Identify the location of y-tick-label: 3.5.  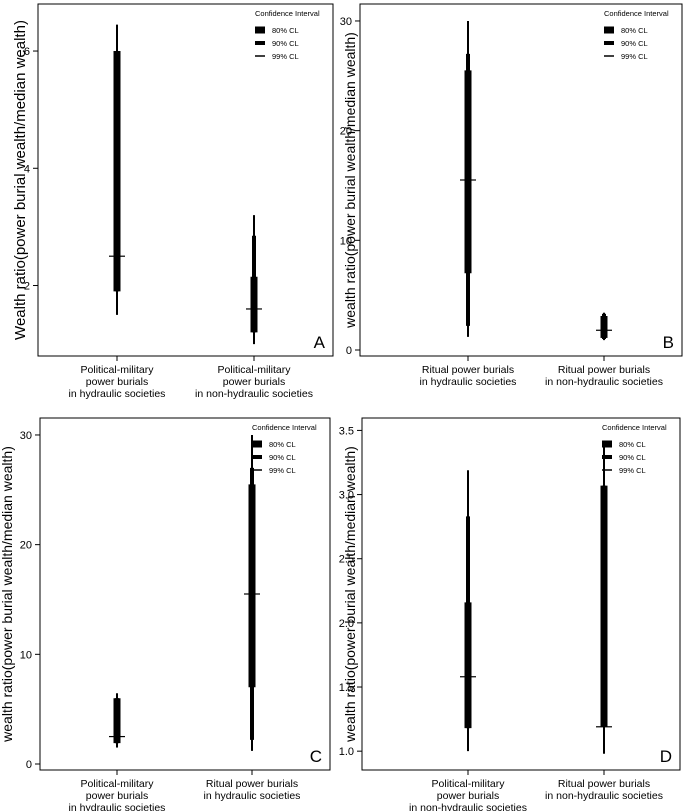
(346, 431).